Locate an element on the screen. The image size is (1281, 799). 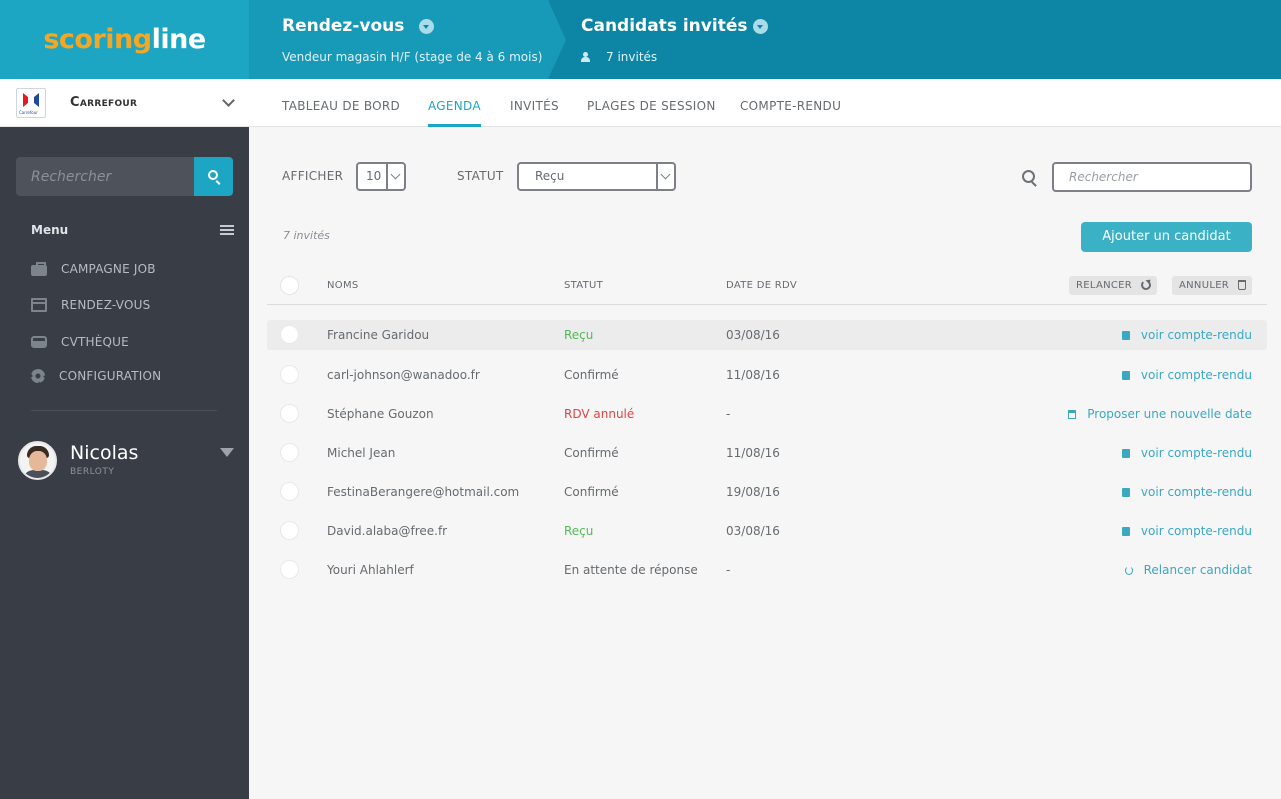
candidate-name: Michel Jean is located at coordinates (361, 453).